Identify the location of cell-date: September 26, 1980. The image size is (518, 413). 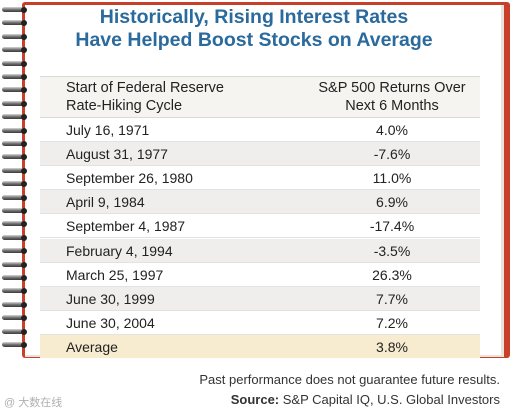
(129, 178).